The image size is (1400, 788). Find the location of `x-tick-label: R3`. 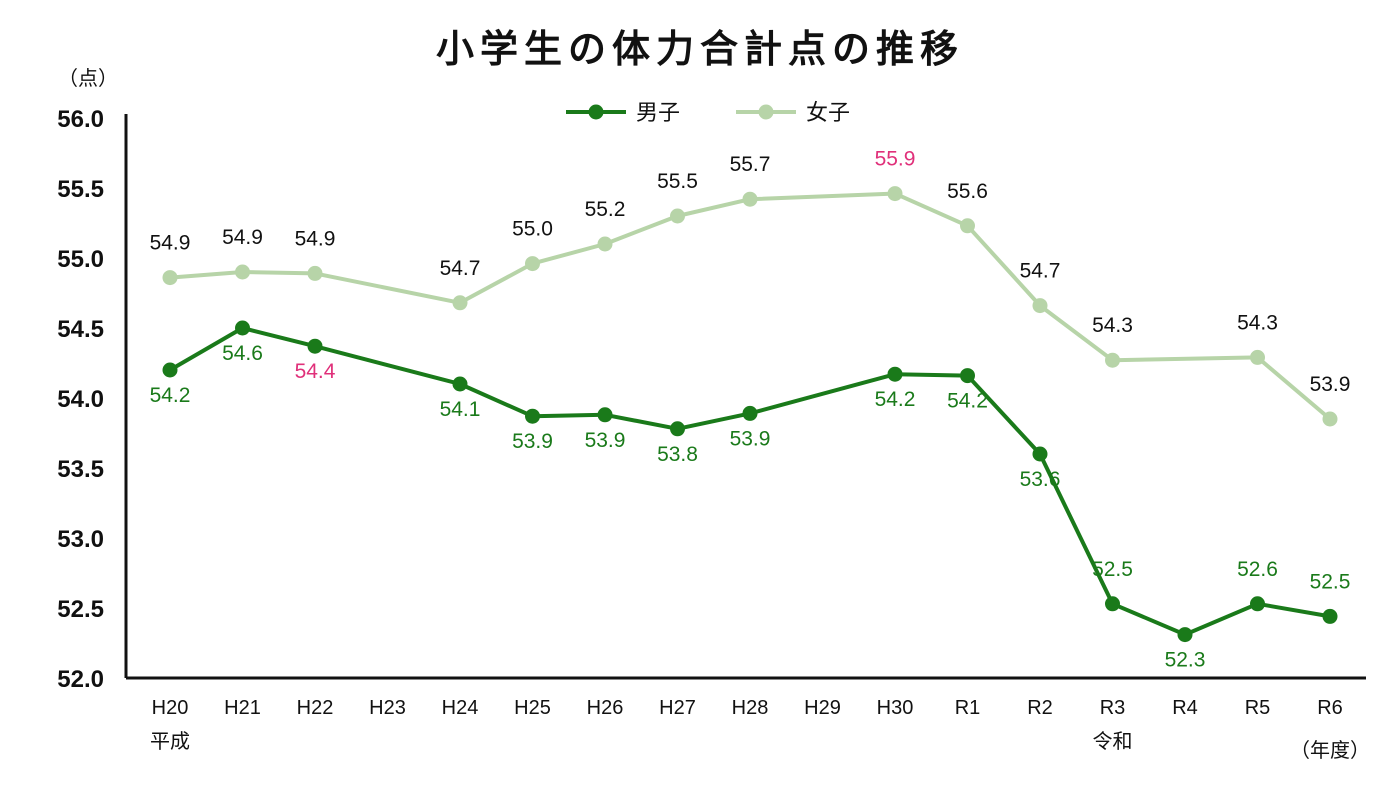

x-tick-label: R3 is located at coordinates (1113, 708).